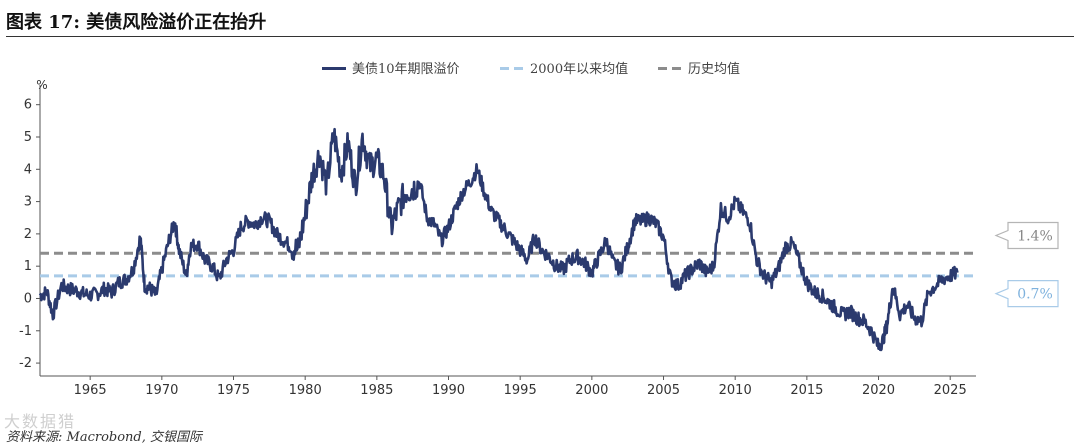 This screenshot has height=446, width=1080. I want to click on y-tick-label: 6, so click(28, 105).